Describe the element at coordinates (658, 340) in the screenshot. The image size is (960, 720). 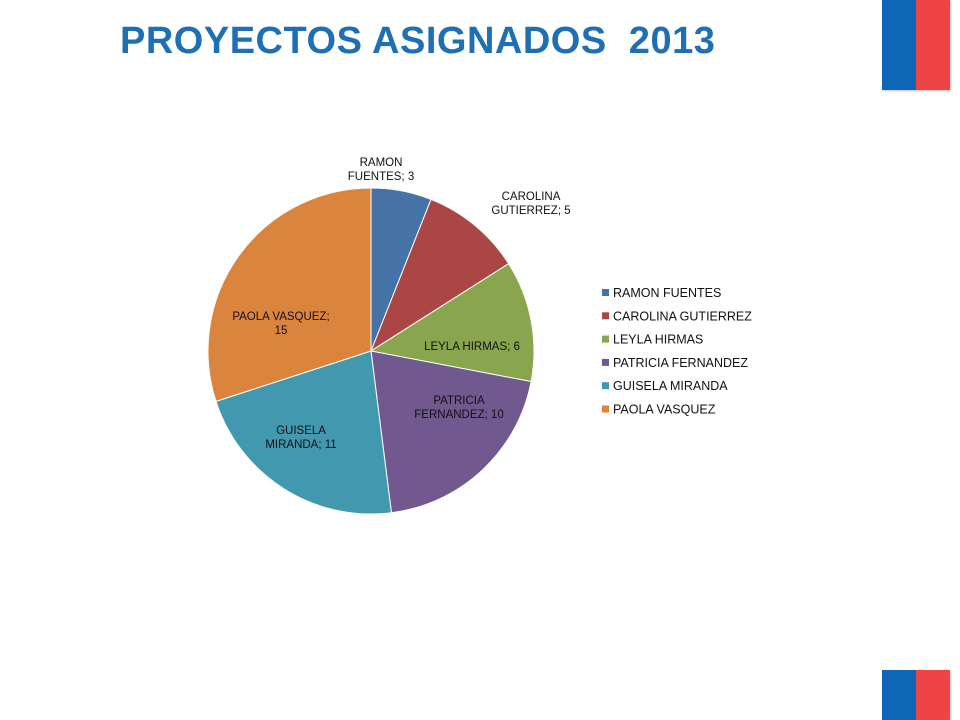
I see `legend-label: LEYLA HIRMAS` at that location.